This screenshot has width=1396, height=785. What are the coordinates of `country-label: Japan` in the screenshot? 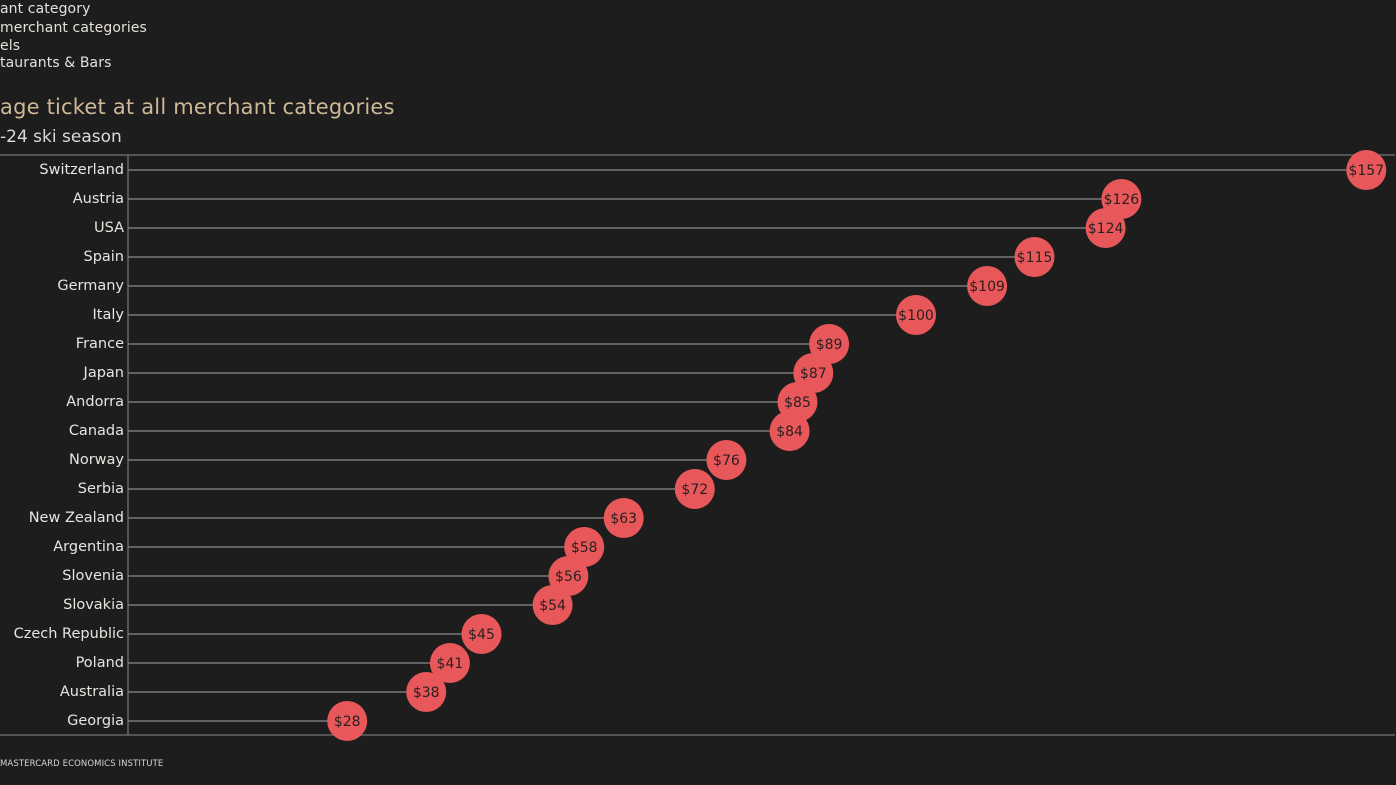 It's located at (103, 373).